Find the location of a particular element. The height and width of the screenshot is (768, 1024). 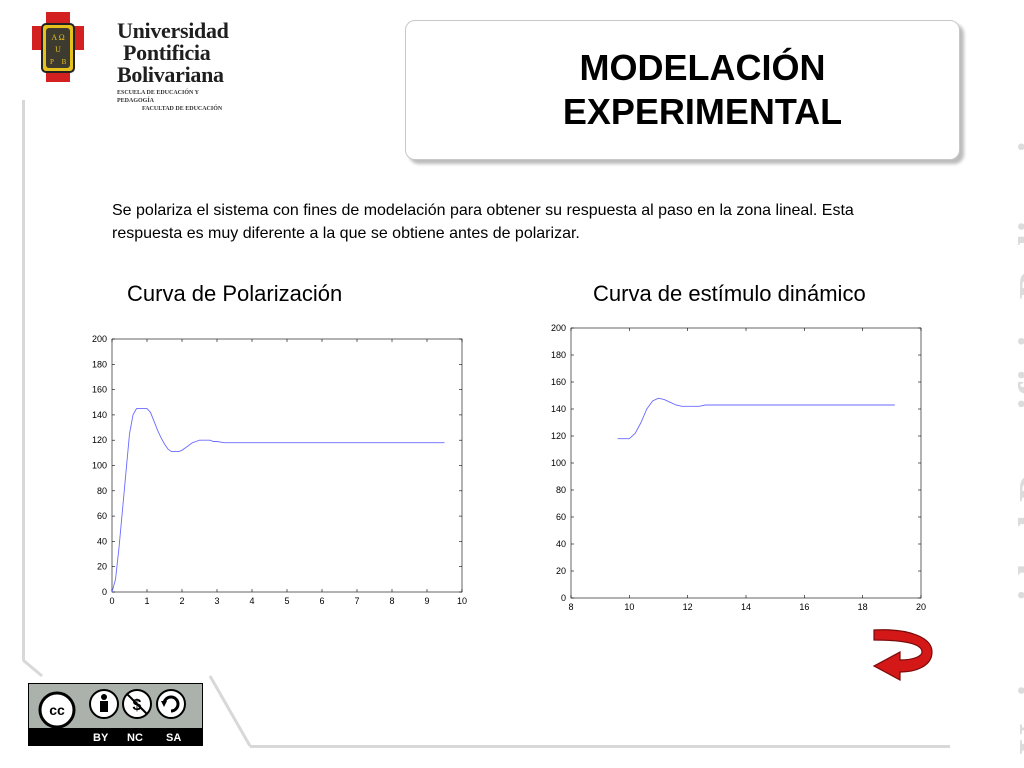

chart-1-y-tick-label: 140 is located at coordinates (99, 415).